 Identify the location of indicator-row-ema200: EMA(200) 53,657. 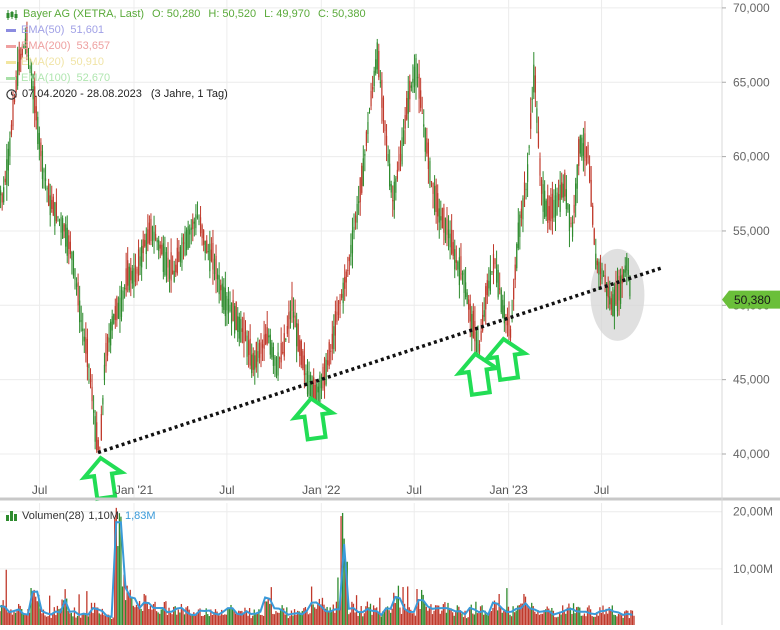
(186, 46).